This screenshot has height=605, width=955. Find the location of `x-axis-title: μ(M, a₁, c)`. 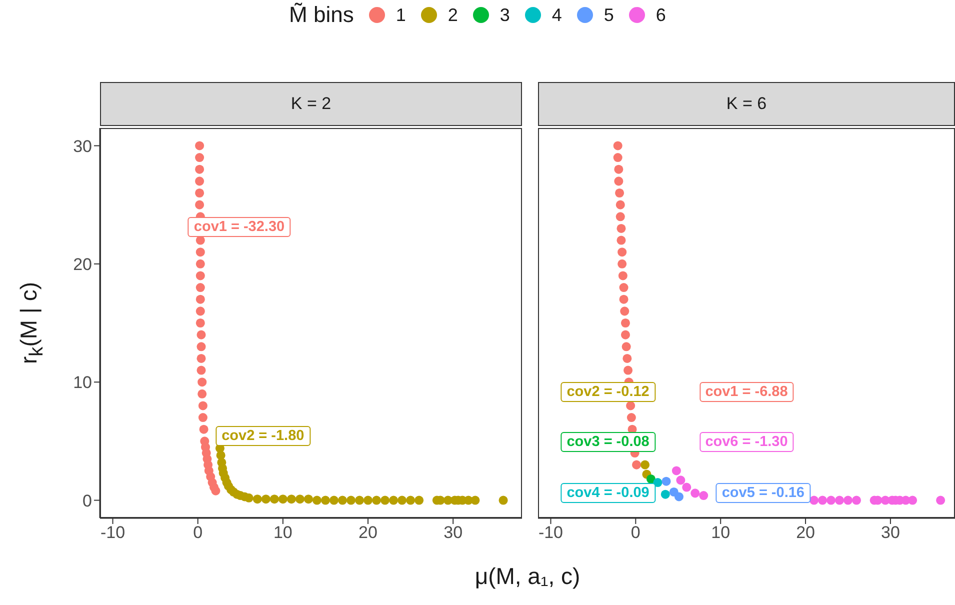

x-axis-title: μ(M, a₁, c) is located at coordinates (528, 576).